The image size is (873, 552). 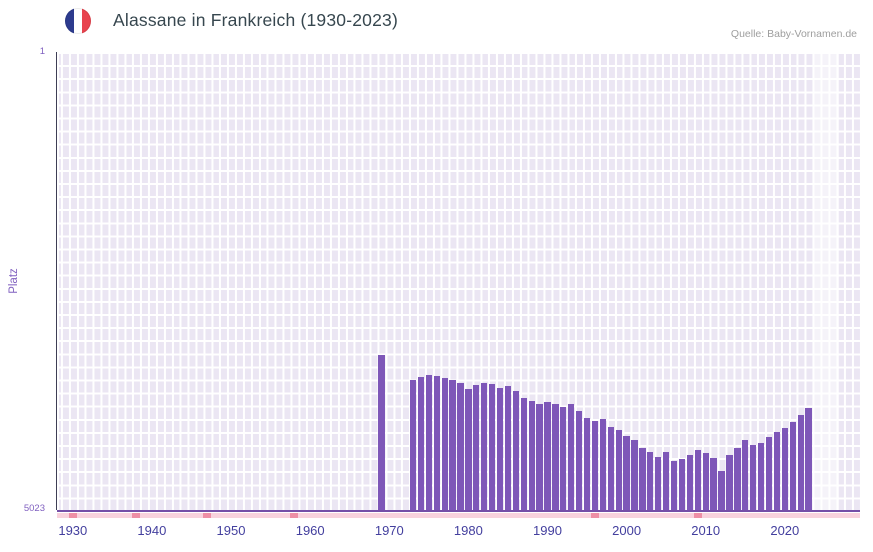 I want to click on rank-bar-2023, so click(x=808, y=458).